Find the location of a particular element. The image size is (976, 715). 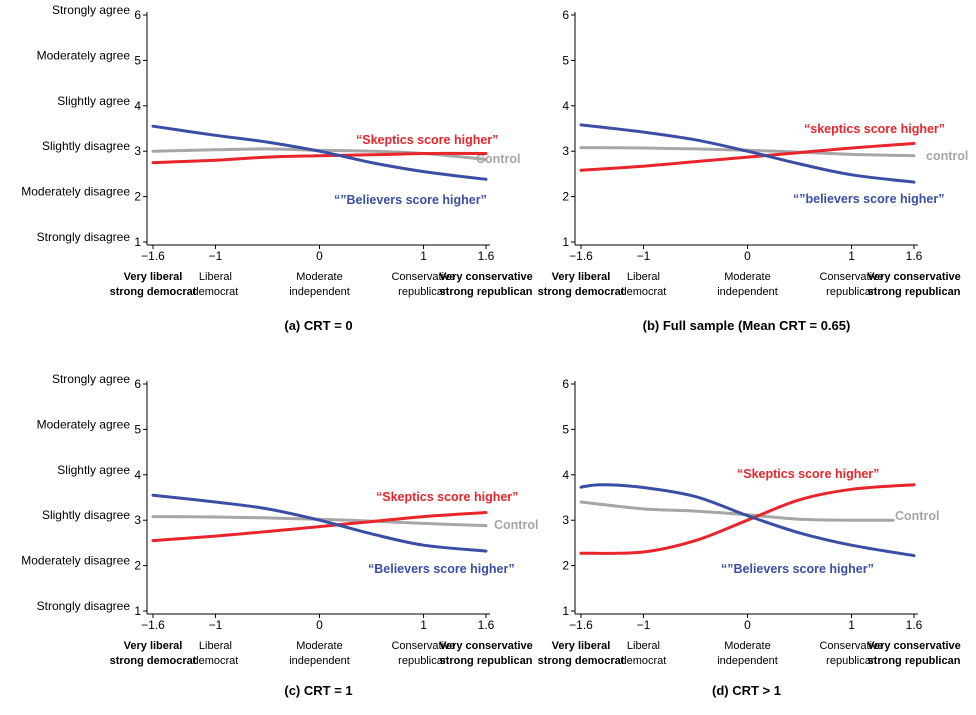

y-category-label: Slightly disagree is located at coordinates (86, 515).